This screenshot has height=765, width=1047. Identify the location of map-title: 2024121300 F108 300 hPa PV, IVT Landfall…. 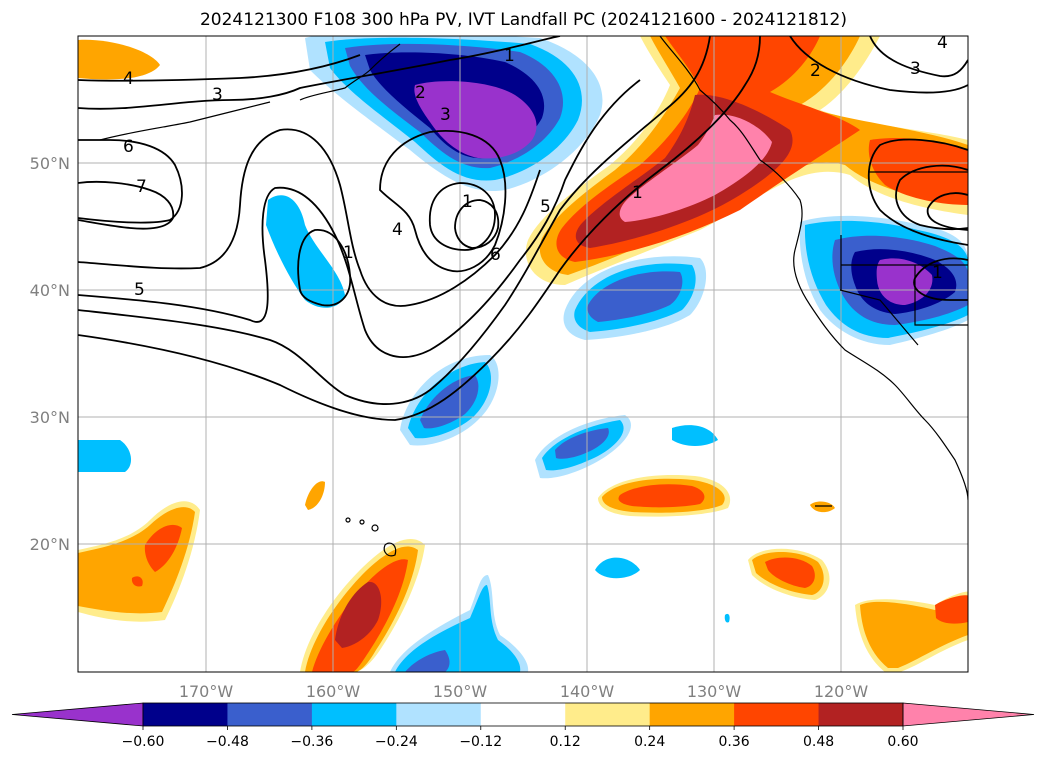
(523, 20).